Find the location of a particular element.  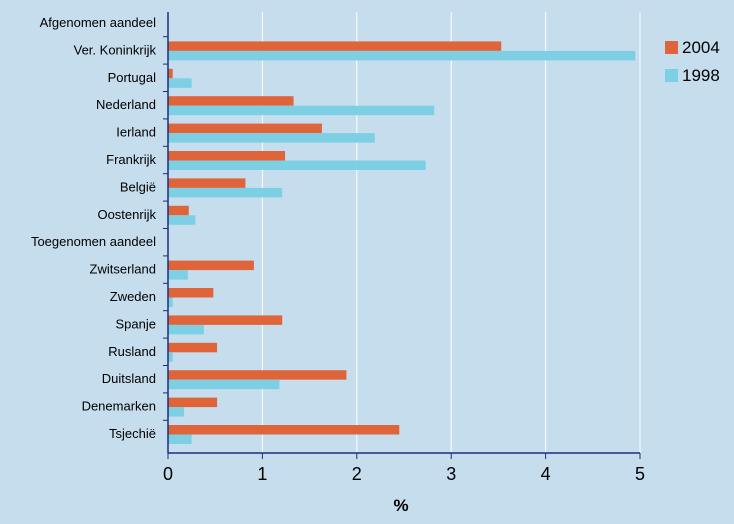

x-axis-title: % is located at coordinates (400, 505).